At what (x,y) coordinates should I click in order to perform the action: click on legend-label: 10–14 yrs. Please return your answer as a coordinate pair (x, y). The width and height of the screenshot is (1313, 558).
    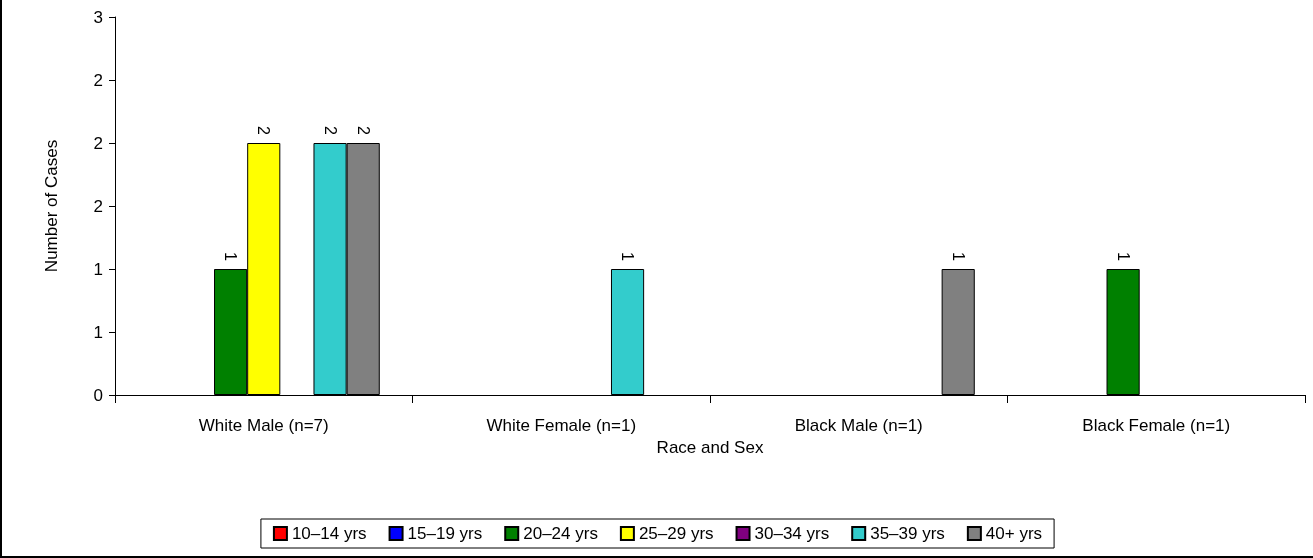
    Looking at the image, I should click on (329, 533).